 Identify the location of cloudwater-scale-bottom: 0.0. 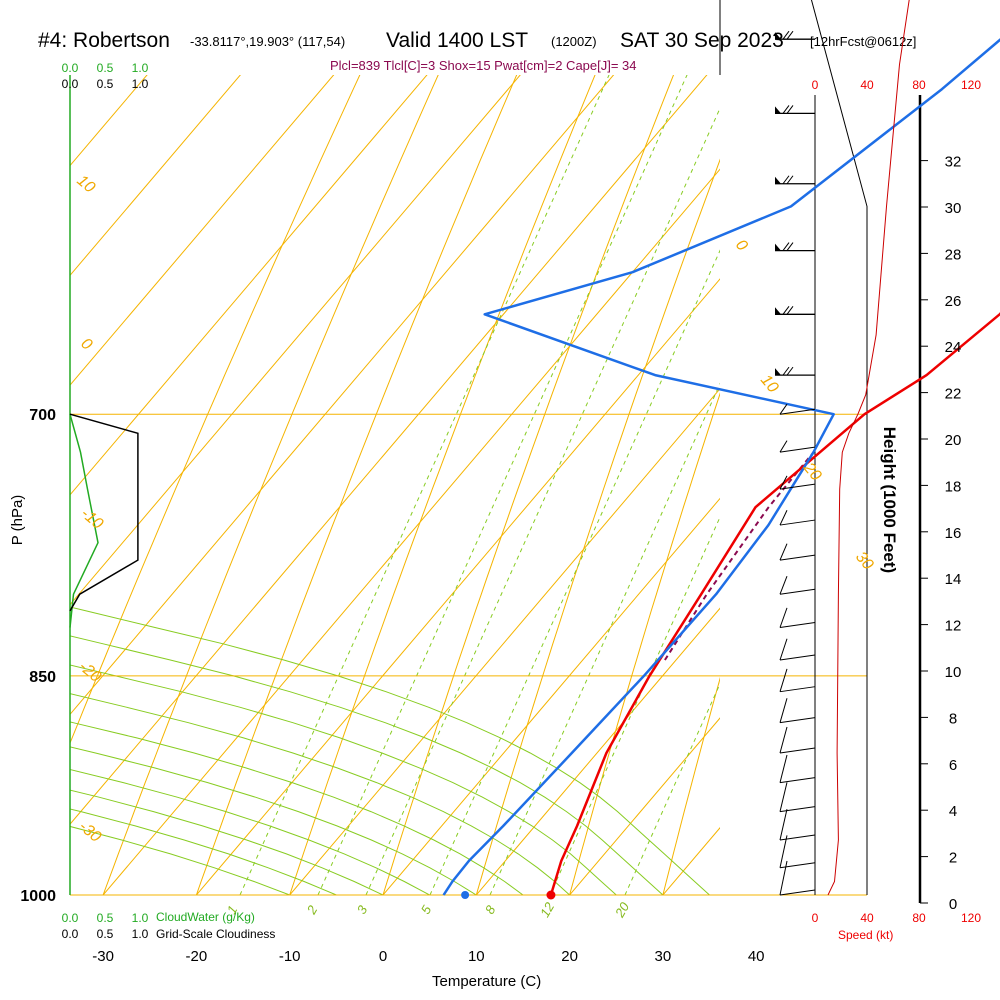
(70, 918).